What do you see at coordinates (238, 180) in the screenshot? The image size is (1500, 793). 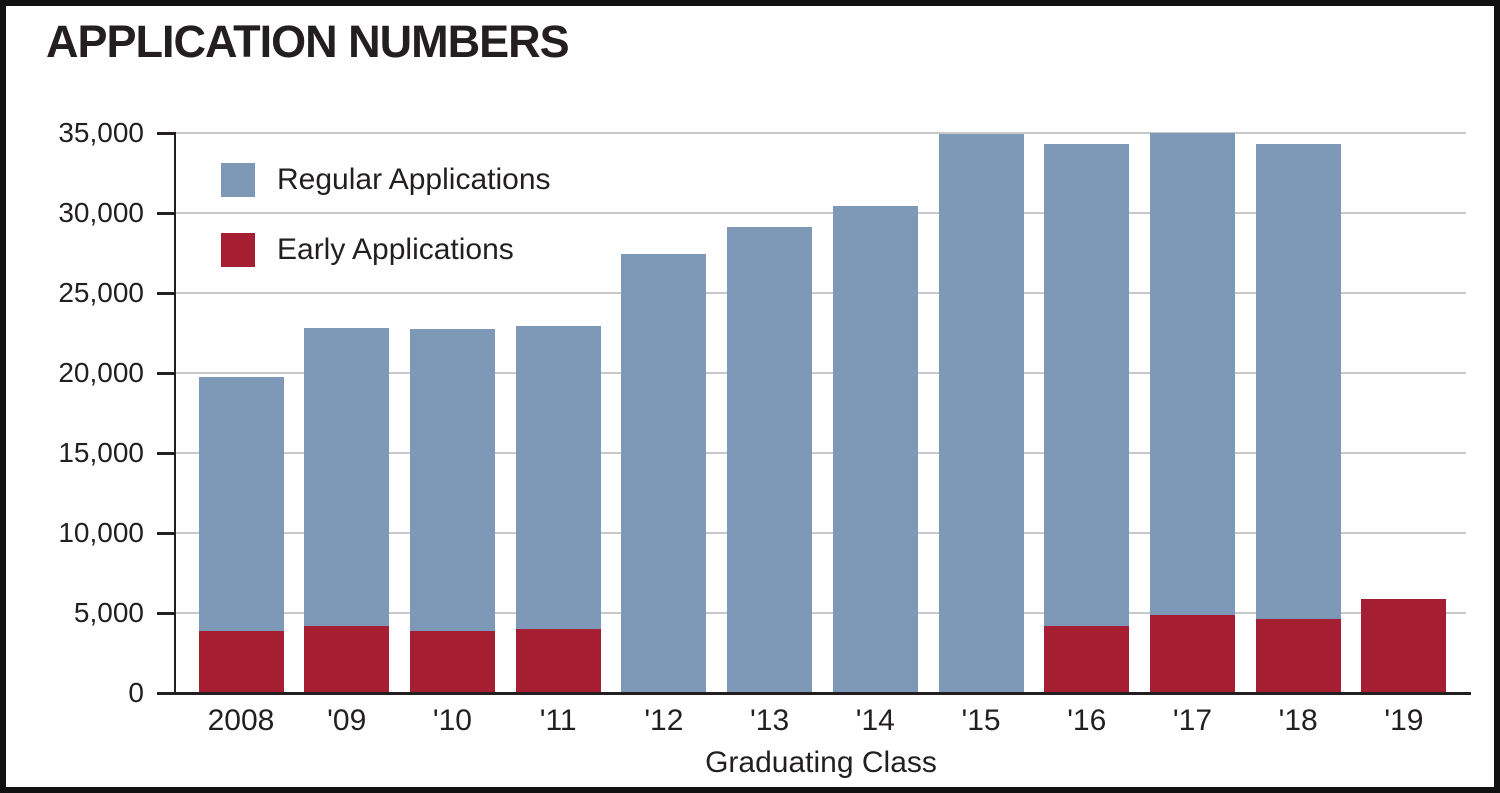 I see `regular-applications-swatch` at bounding box center [238, 180].